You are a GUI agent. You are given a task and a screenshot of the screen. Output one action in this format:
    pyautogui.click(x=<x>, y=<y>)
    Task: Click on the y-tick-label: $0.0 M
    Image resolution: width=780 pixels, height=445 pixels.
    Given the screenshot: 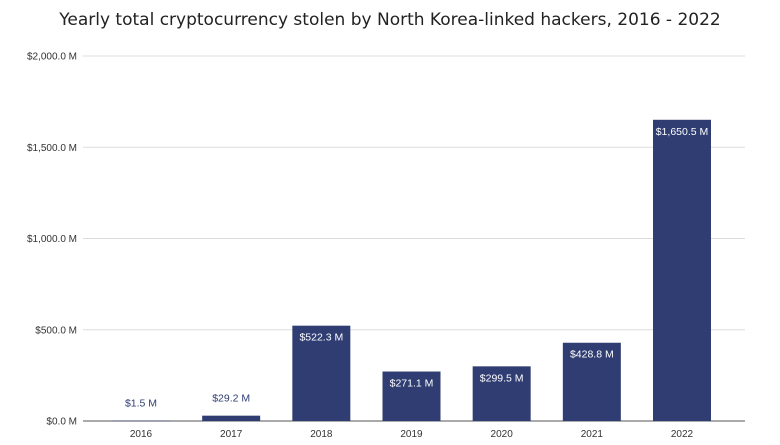 What is the action you would take?
    pyautogui.click(x=61, y=422)
    